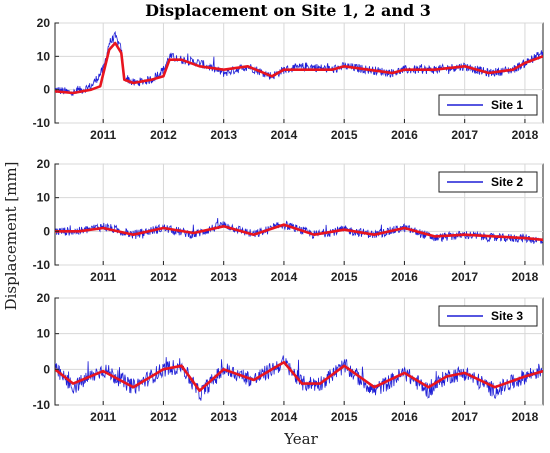  I want to click on legend-label: Site 3, so click(507, 316).